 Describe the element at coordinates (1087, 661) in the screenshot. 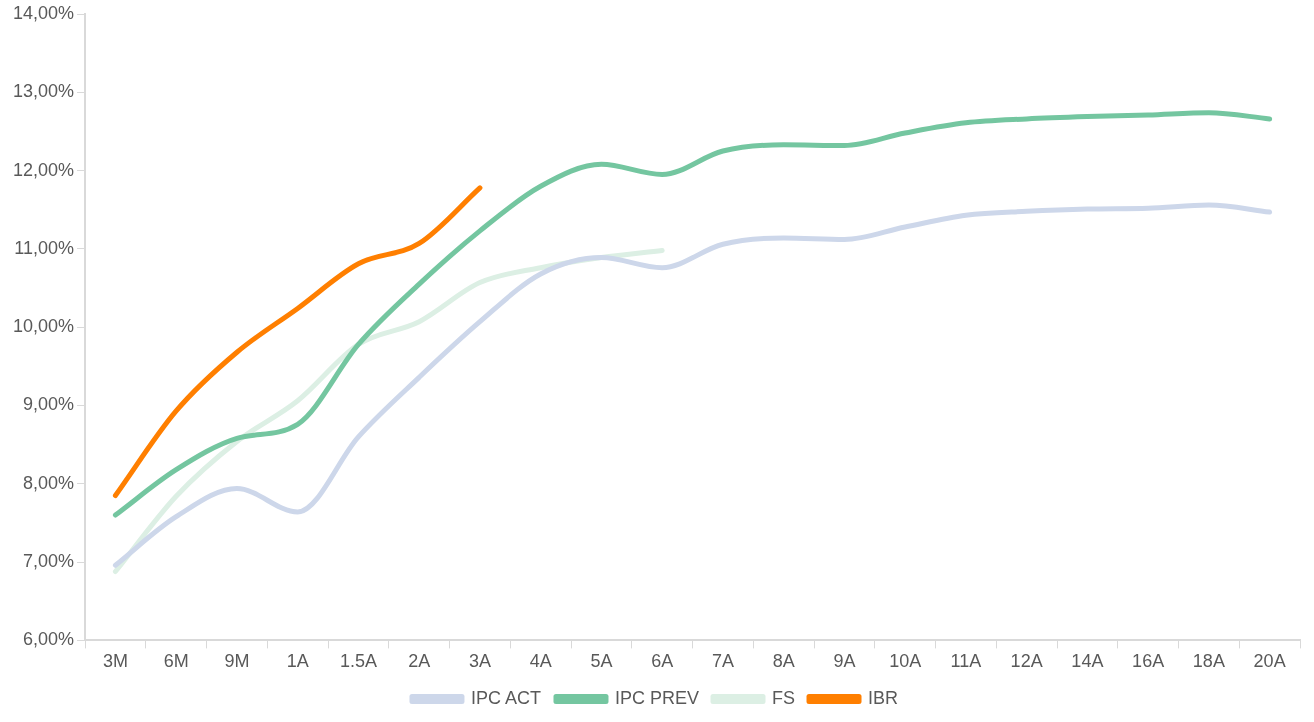

I see `x-tick-label: 14A` at that location.